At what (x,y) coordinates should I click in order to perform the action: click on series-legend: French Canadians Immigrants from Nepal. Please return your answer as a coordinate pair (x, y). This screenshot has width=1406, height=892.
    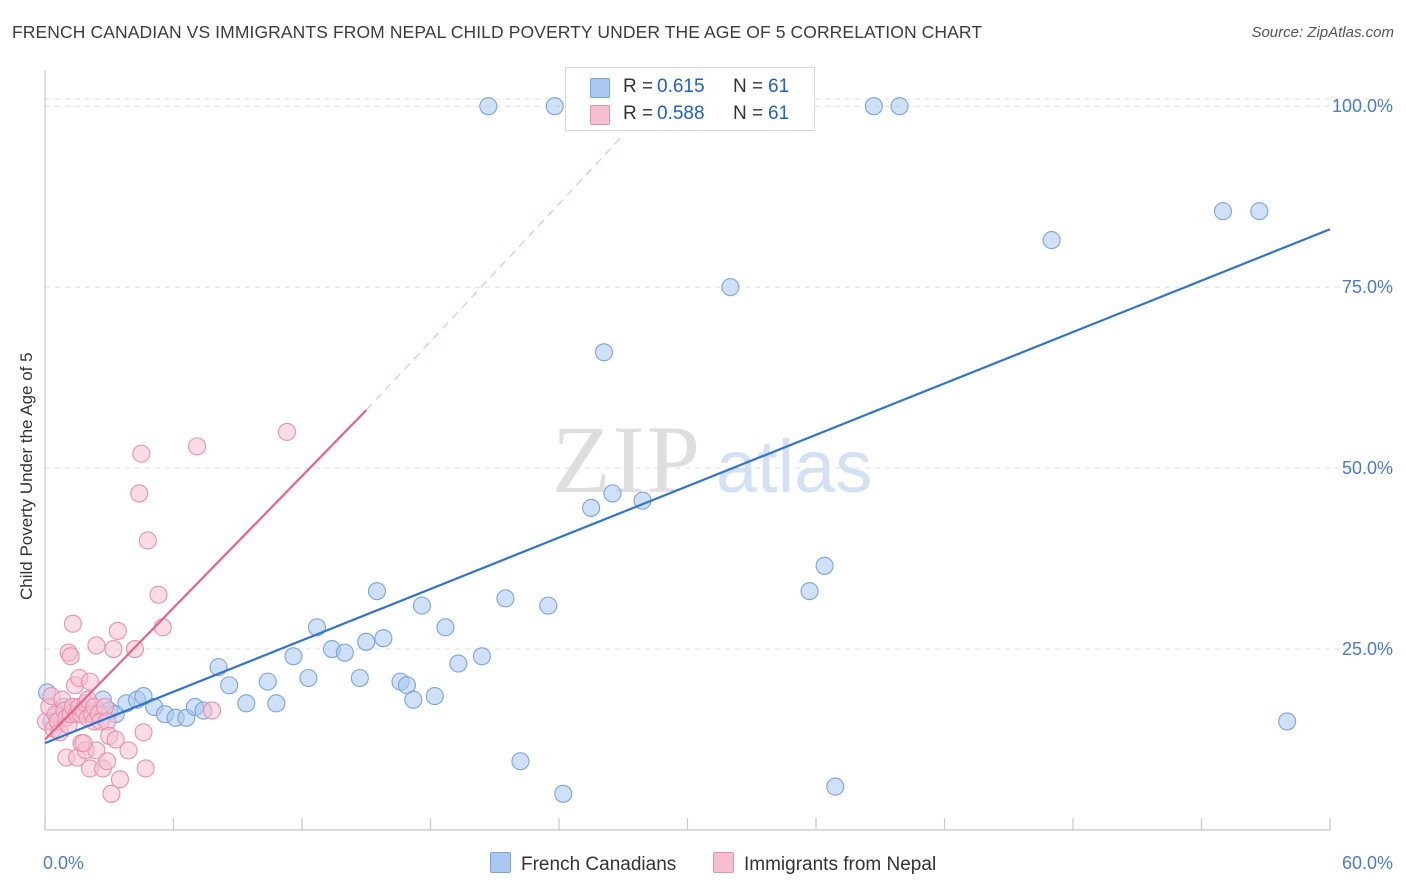
    Looking at the image, I should click on (703, 864).